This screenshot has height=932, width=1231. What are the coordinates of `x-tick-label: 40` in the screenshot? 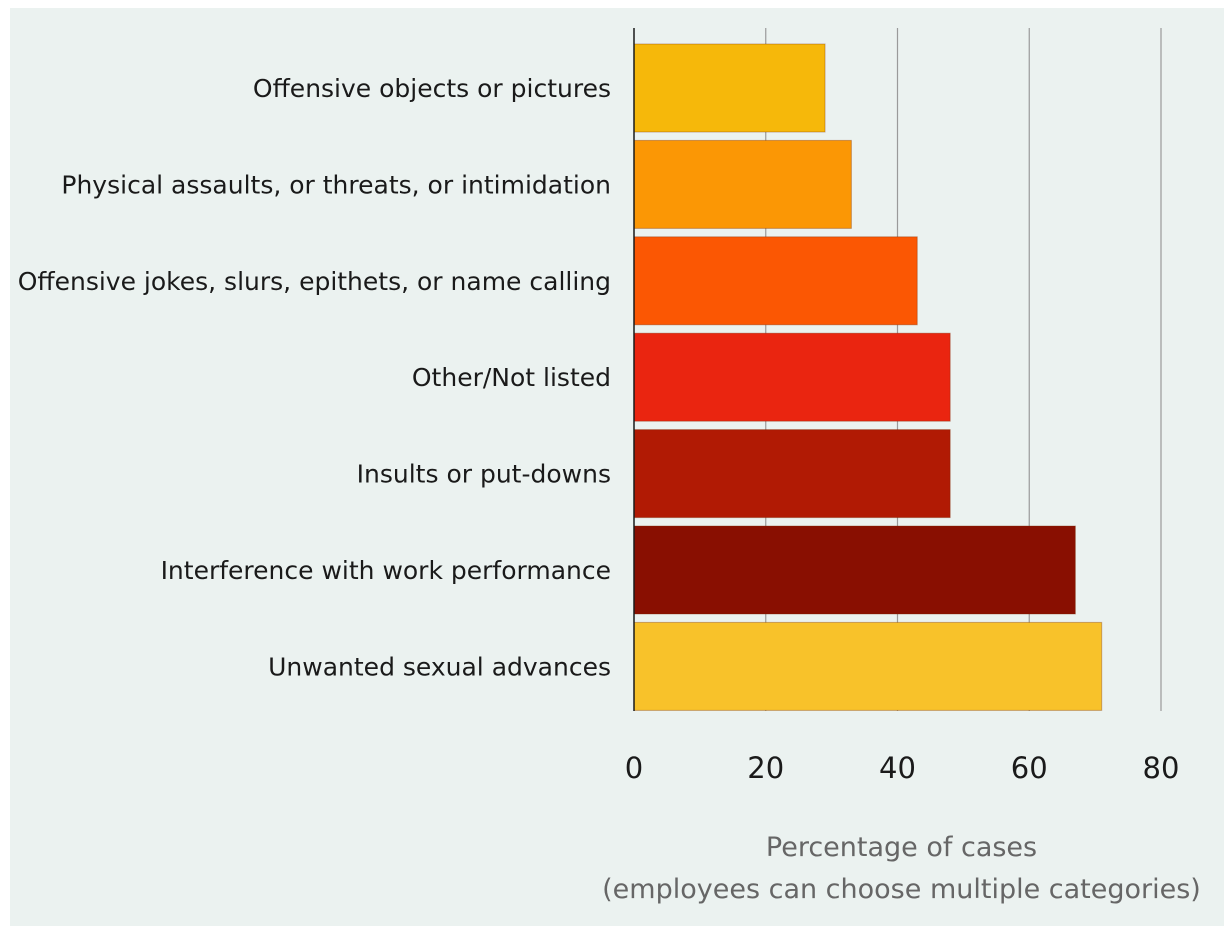 It's located at (897, 768).